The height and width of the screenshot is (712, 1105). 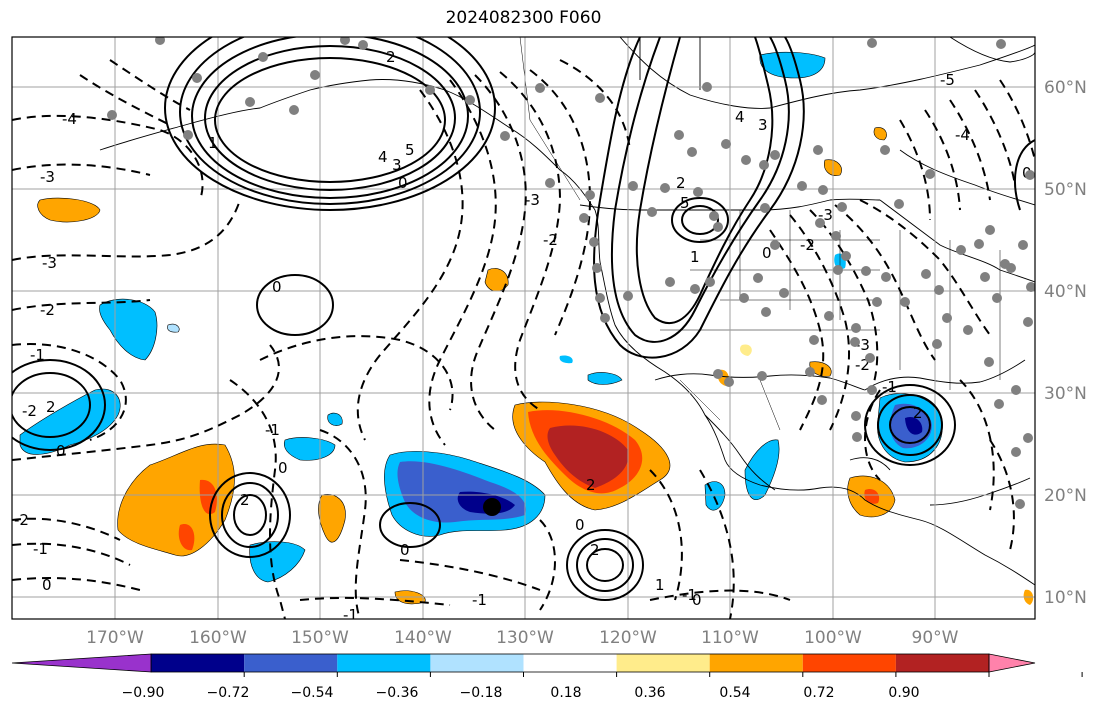 What do you see at coordinates (565, 693) in the screenshot?
I see `colorbar-label: 0.18` at bounding box center [565, 693].